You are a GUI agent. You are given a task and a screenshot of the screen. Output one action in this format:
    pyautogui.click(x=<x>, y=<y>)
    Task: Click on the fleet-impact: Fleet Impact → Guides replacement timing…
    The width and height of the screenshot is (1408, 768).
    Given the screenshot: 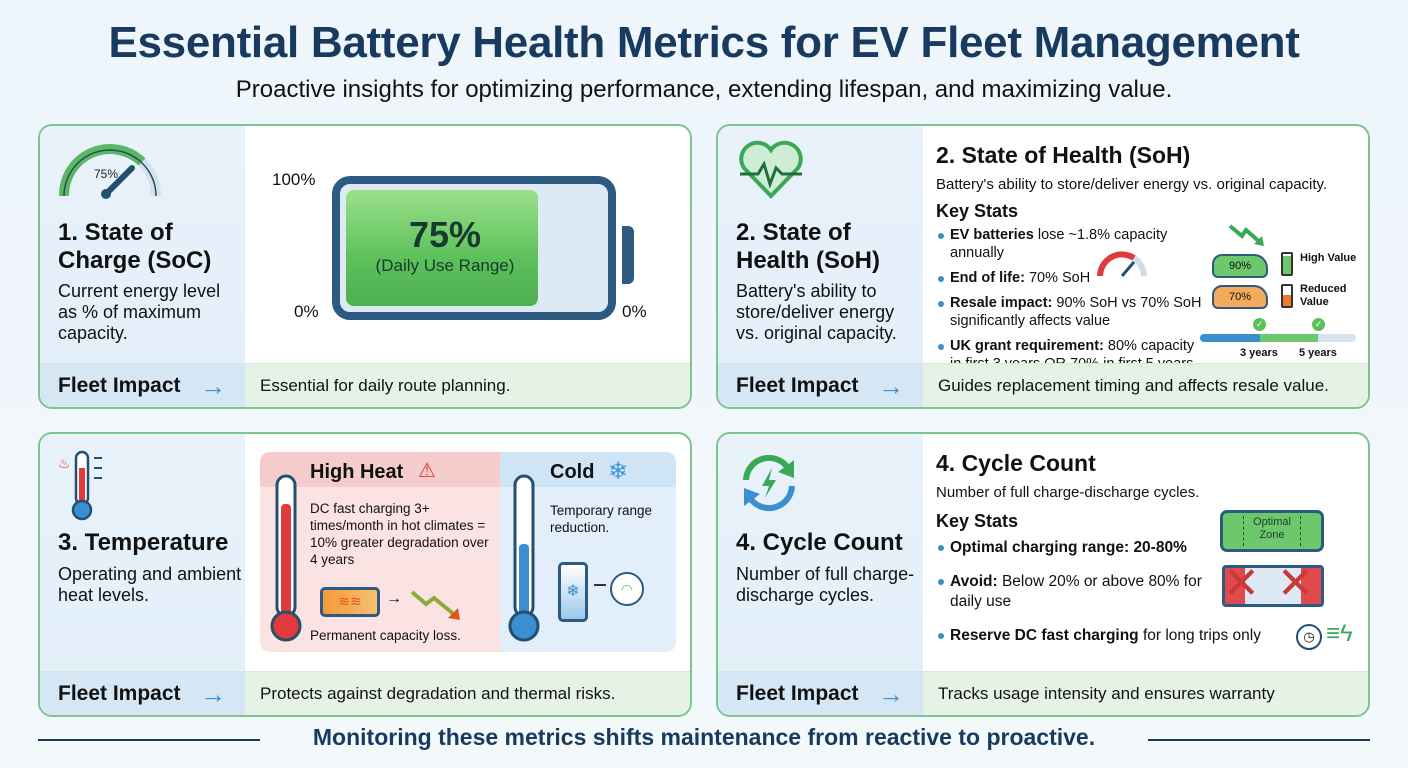 What is the action you would take?
    pyautogui.click(x=1043, y=385)
    